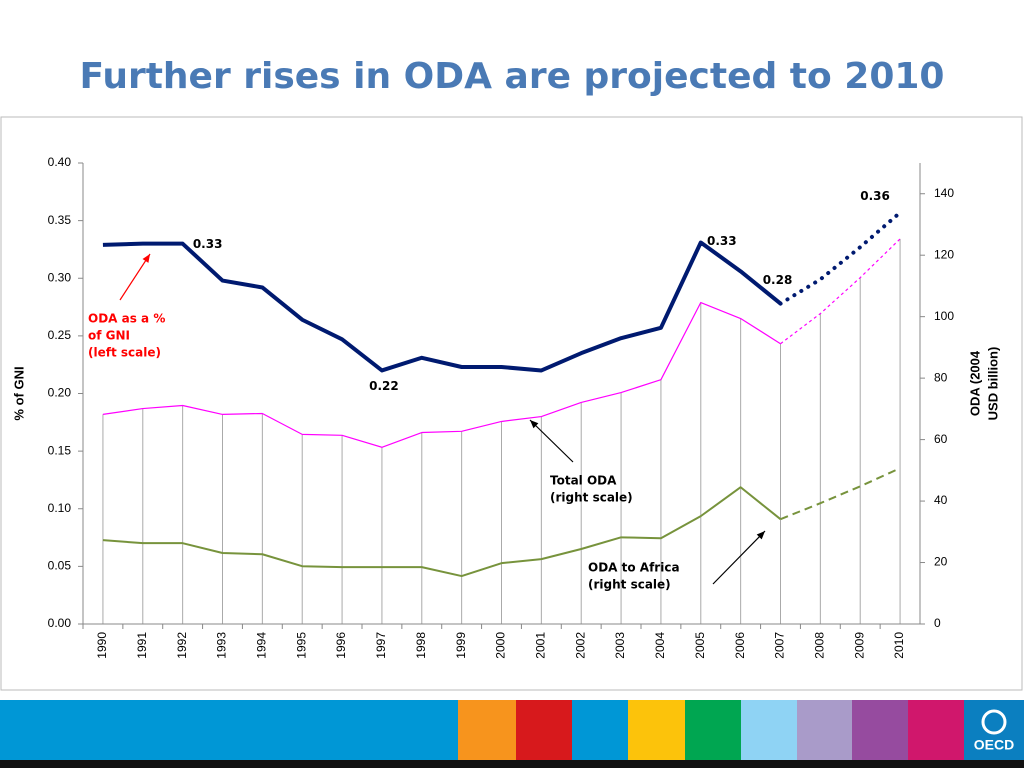 The image size is (1024, 773). Describe the element at coordinates (992, 384) in the screenshot. I see `y2-axis-label: USD billion)` at that location.